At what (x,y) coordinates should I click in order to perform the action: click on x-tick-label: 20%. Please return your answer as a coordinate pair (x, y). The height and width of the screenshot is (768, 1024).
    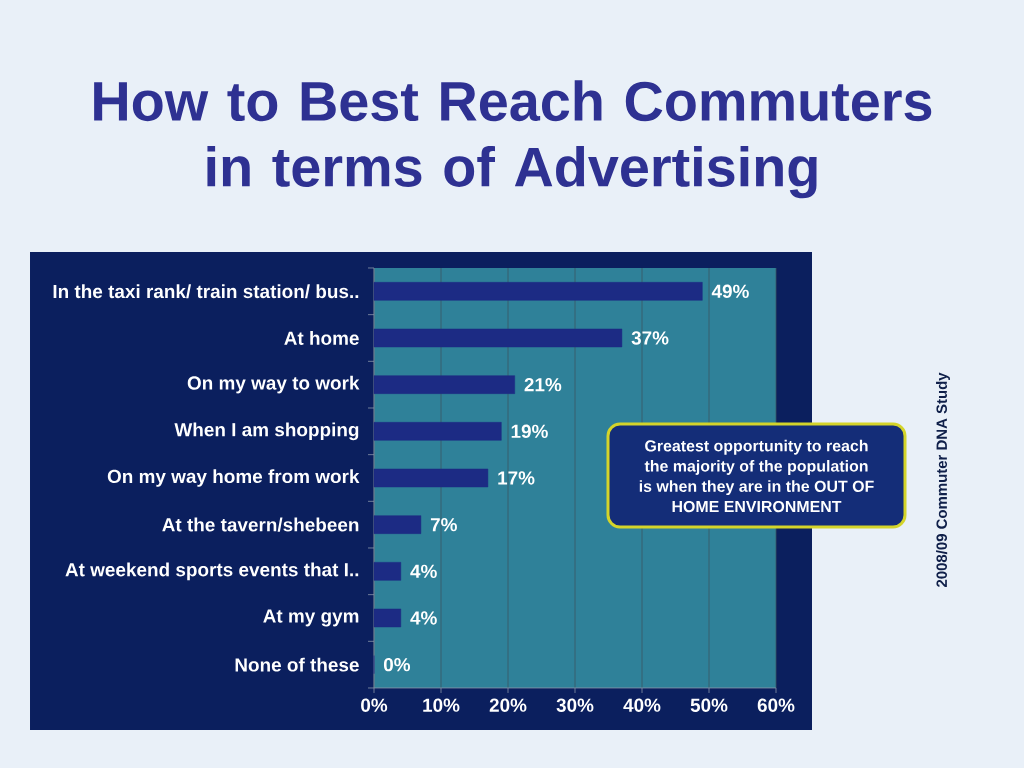
    Looking at the image, I should click on (508, 705).